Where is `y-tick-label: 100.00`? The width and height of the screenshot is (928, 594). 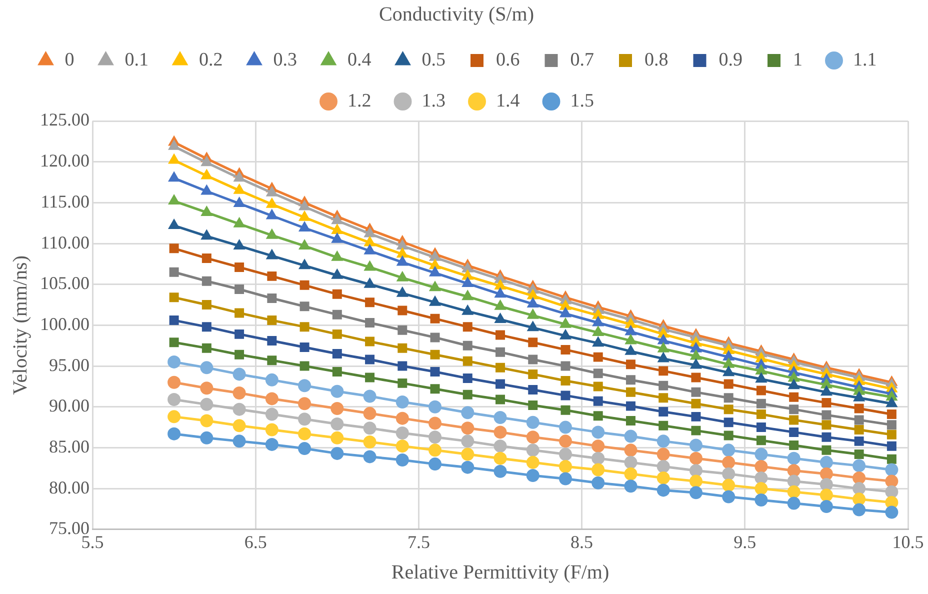 y-tick-label: 100.00 is located at coordinates (65, 324).